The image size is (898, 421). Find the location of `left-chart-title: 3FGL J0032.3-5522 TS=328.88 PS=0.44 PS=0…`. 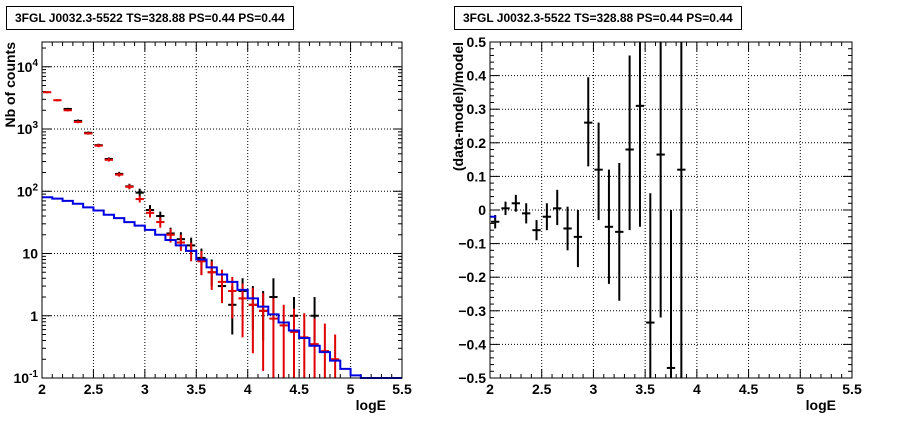

left-chart-title: 3FGL J0032.3-5522 TS=328.88 PS=0.44 PS=0… is located at coordinates (150, 18).